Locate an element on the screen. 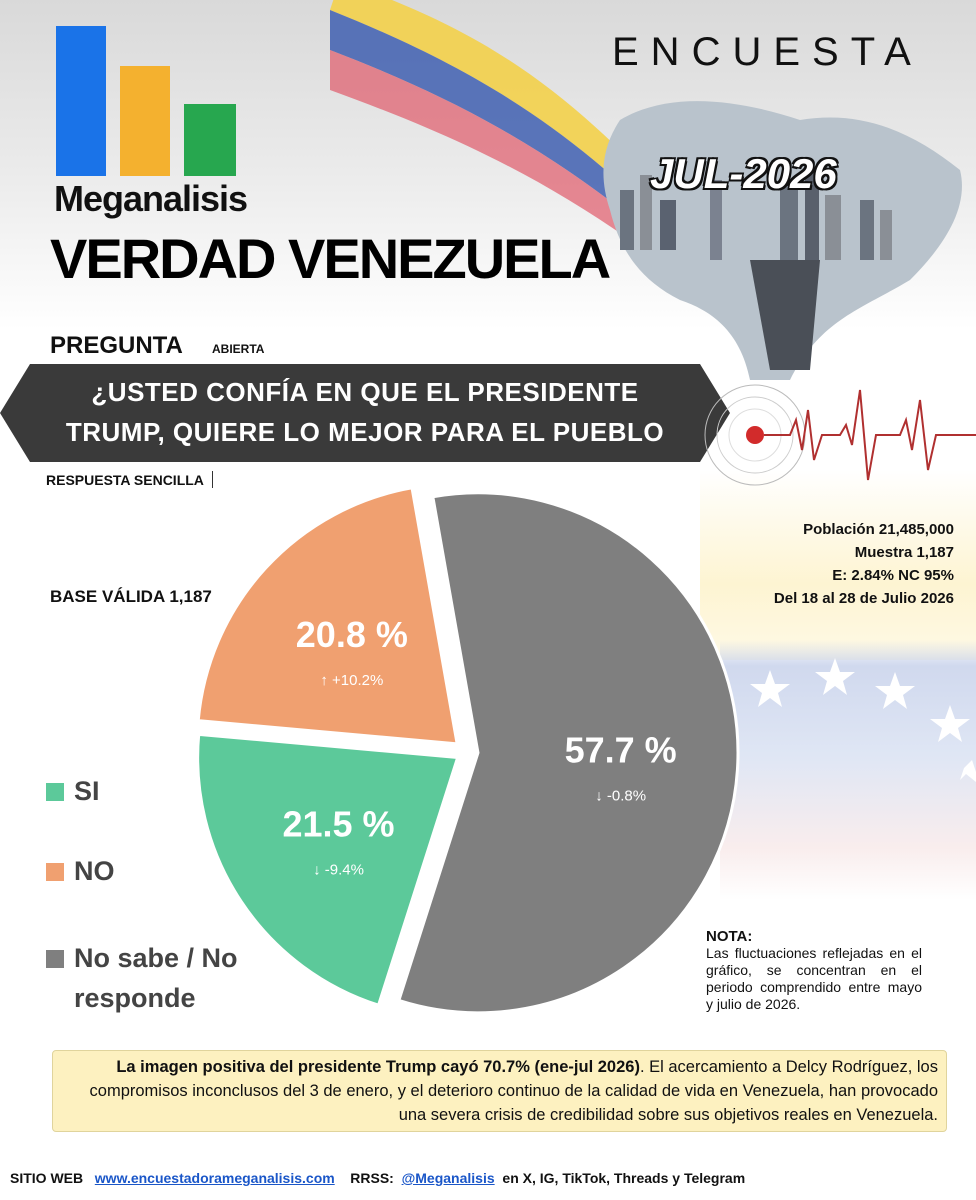  question-label: PREGUNTA is located at coordinates (116, 345).